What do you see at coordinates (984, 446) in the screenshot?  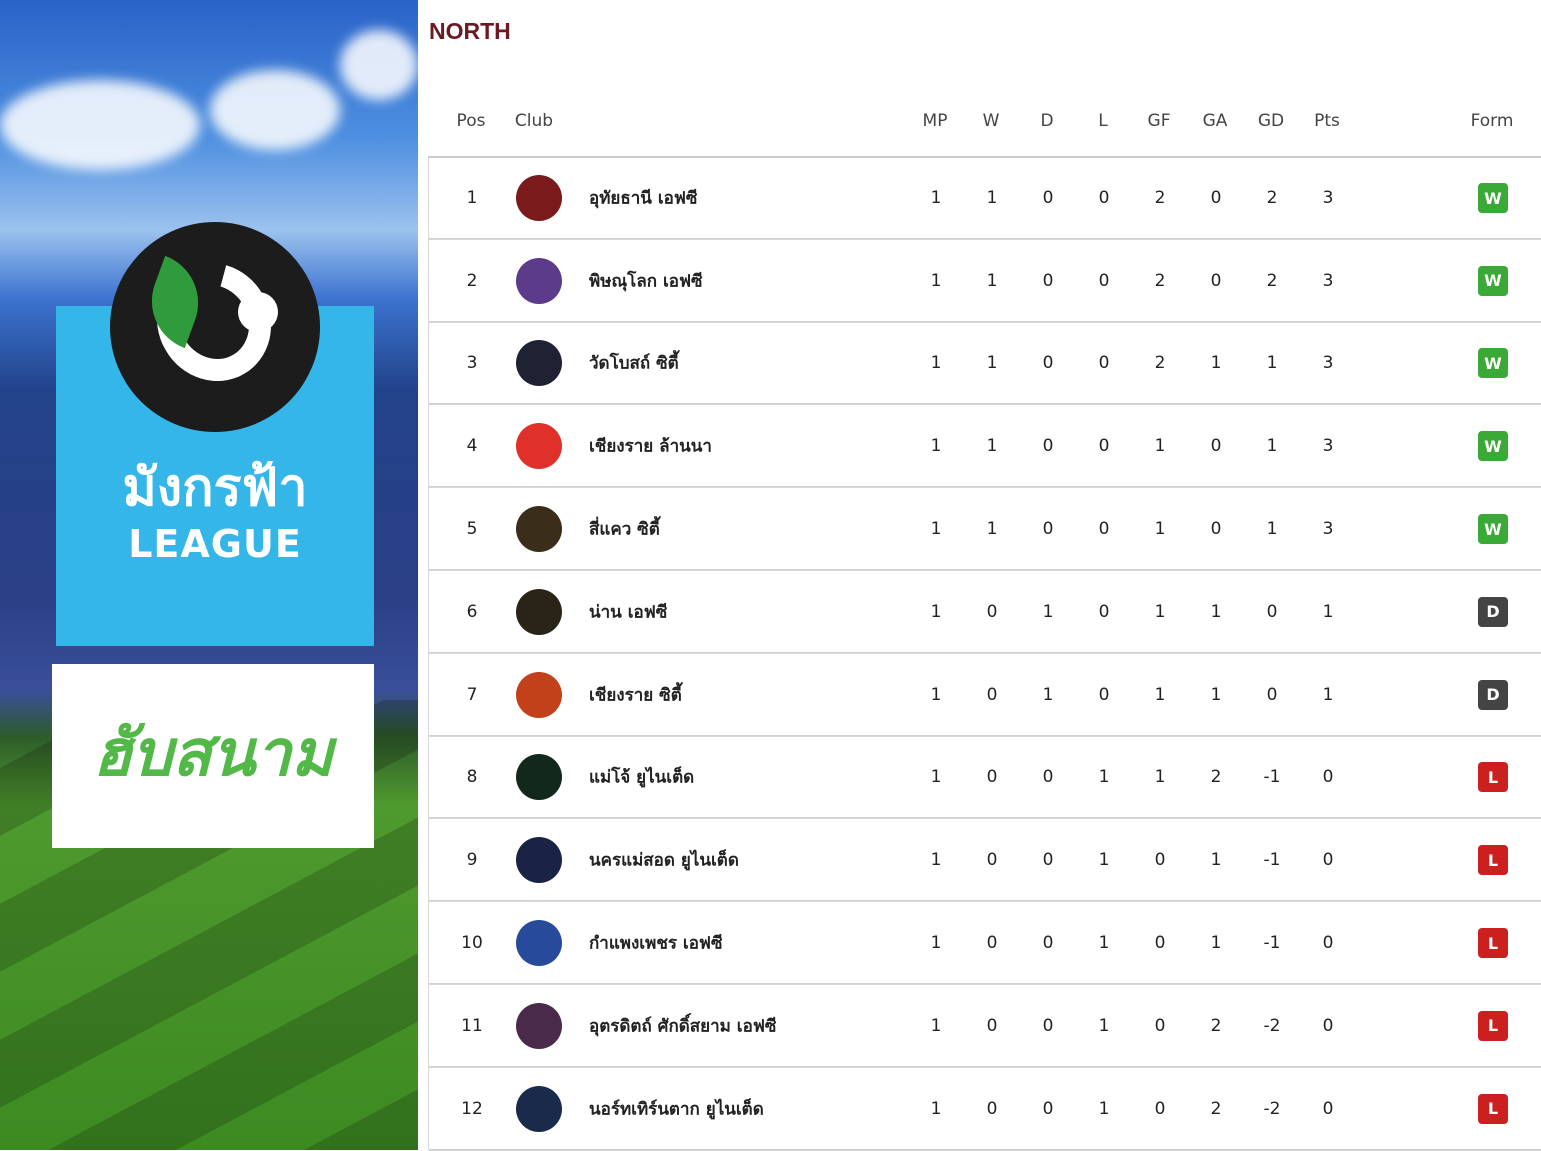 I see `table-row: 4 1 1 0 0 1 0 1 3 เชียงราย ล้านนา W` at bounding box center [984, 446].